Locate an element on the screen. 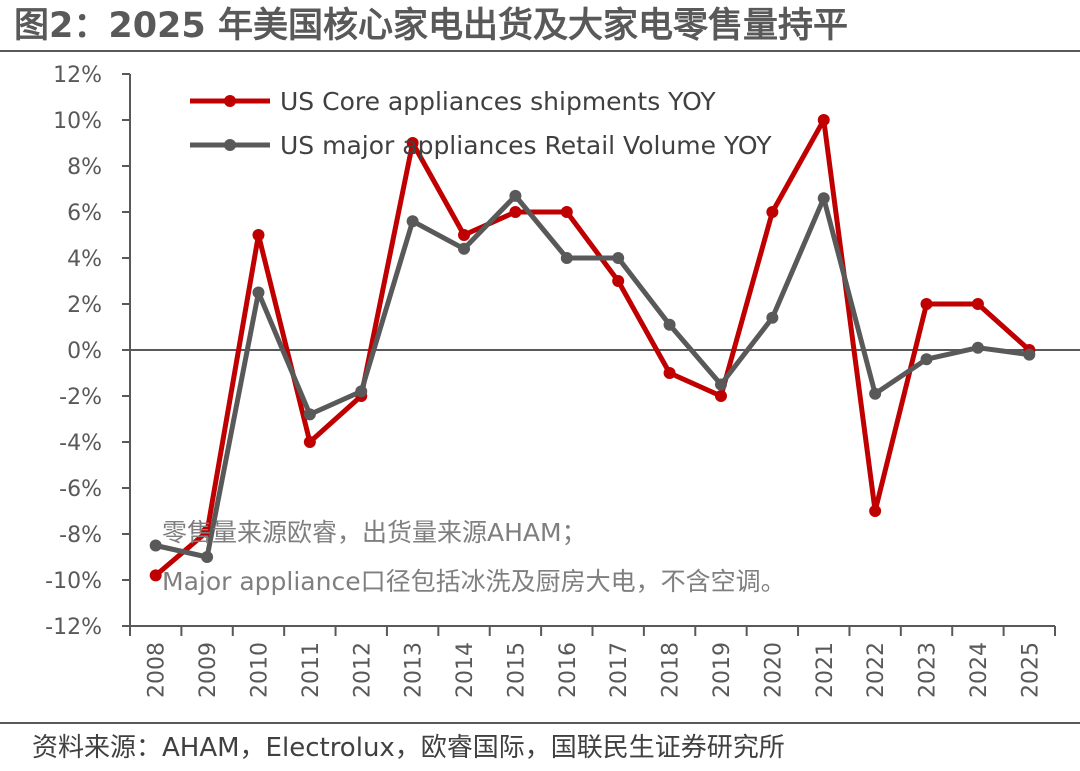 The width and height of the screenshot is (1080, 771). title-divider is located at coordinates (540, 51).